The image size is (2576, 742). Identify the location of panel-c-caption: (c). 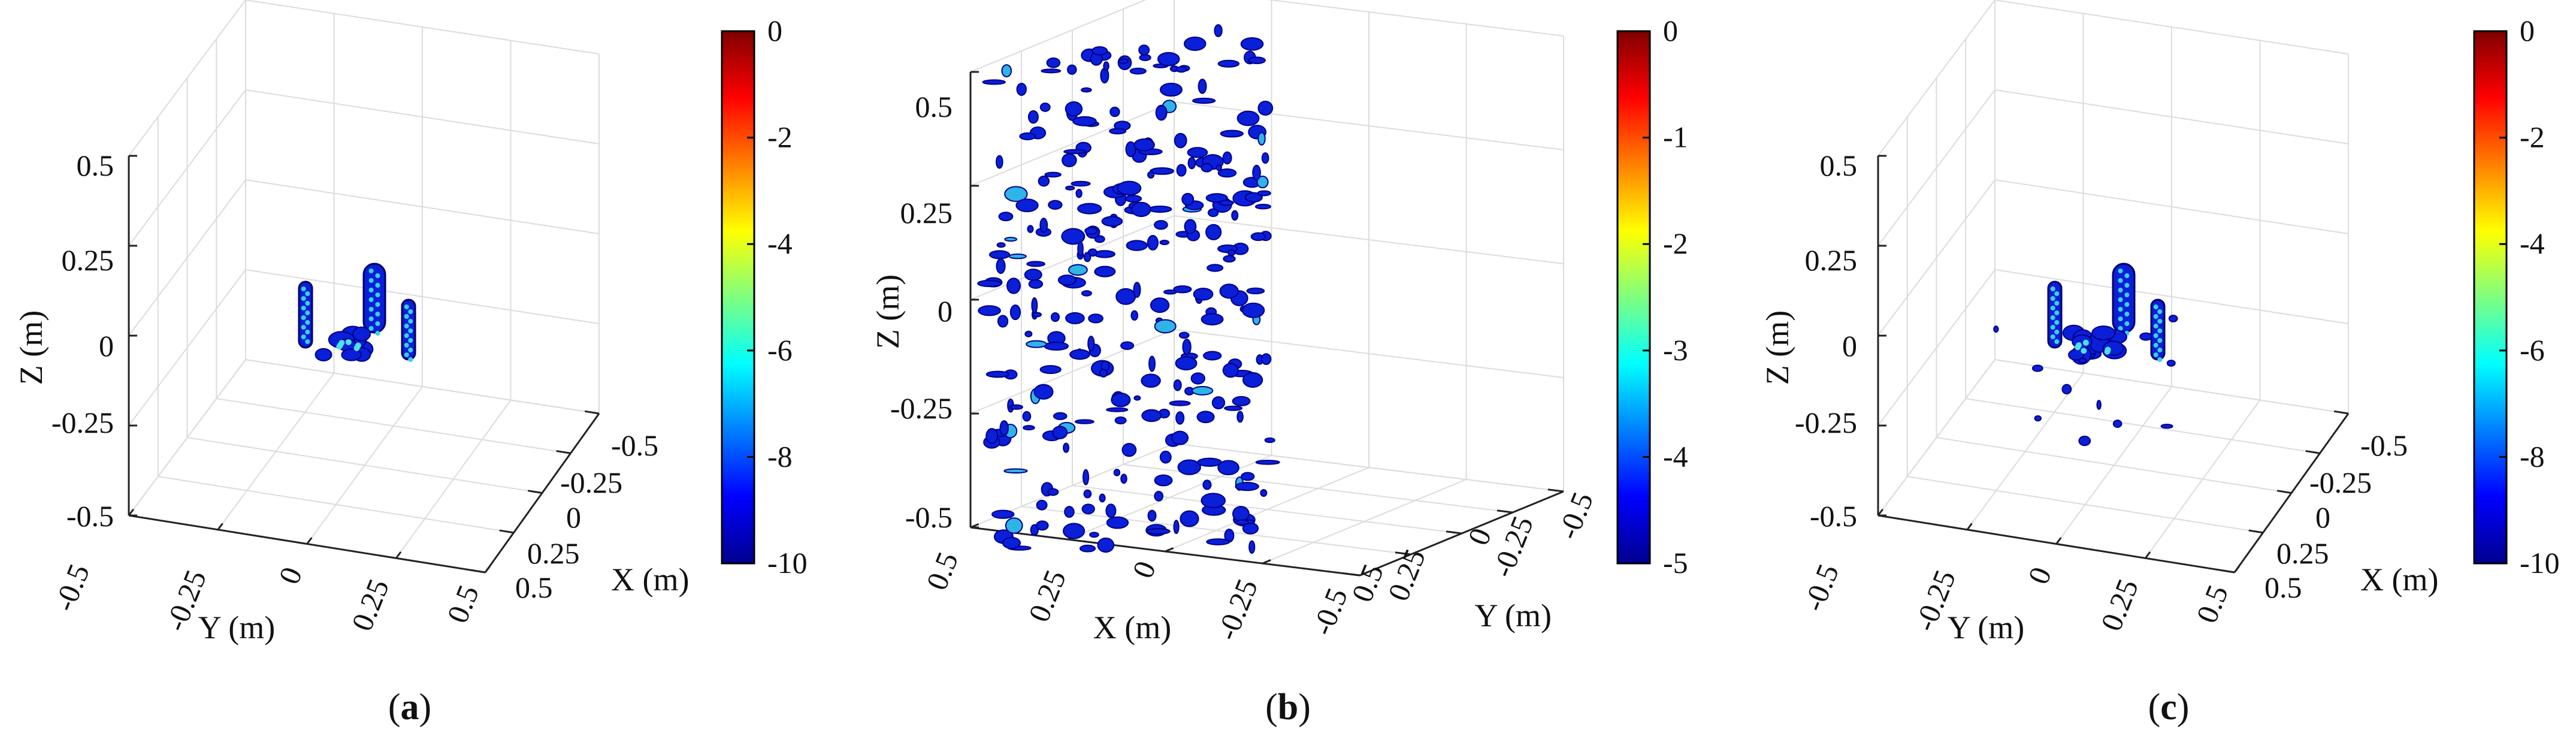
(2169, 707).